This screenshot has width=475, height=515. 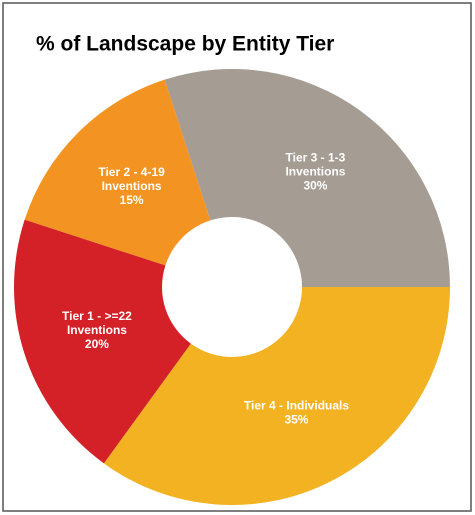 What do you see at coordinates (131, 172) in the screenshot?
I see `slice-label: Tier 2 - 4-19` at bounding box center [131, 172].